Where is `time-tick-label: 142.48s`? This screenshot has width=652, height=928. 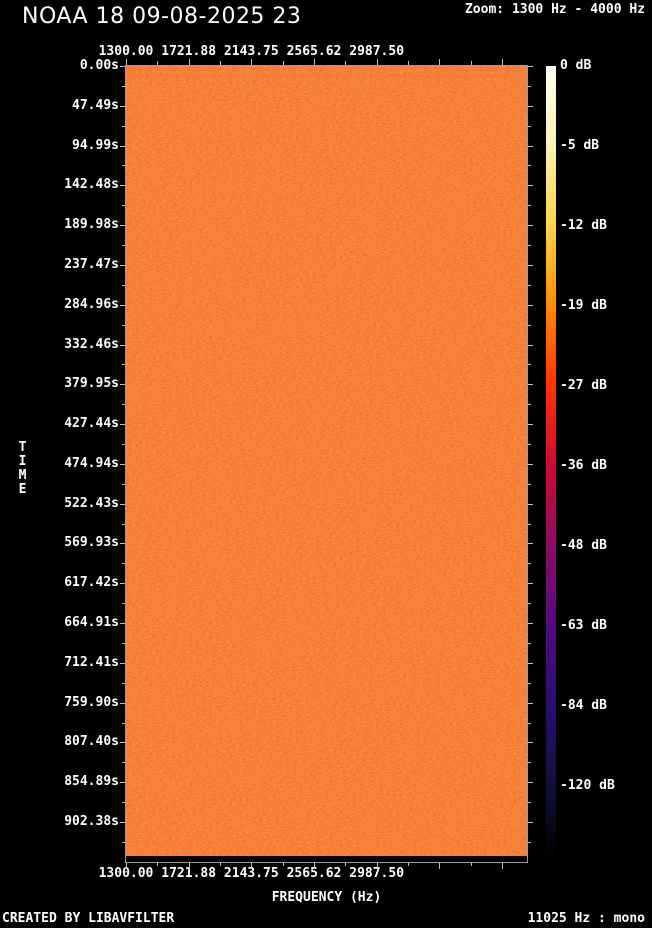 time-tick-label: 142.48s is located at coordinates (91, 185).